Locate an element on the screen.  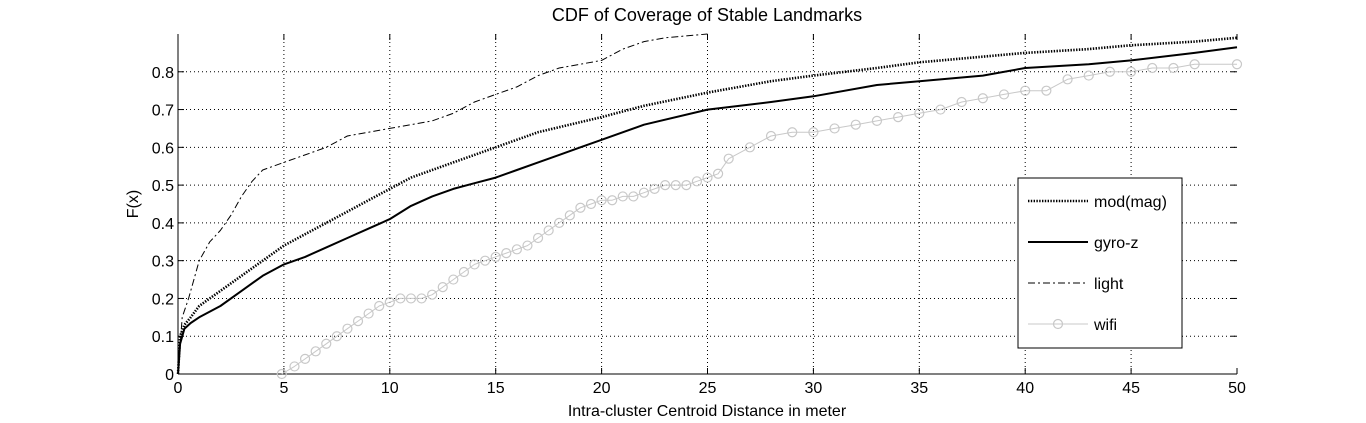
chart-title: CDF of Coverage of Stable Landmarks is located at coordinates (707, 15).